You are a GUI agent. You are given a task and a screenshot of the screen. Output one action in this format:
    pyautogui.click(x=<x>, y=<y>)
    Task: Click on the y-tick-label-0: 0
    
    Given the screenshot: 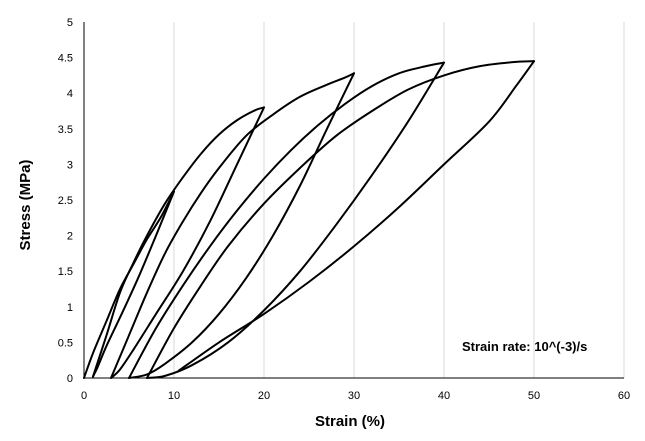 What is the action you would take?
    pyautogui.click(x=70, y=379)
    